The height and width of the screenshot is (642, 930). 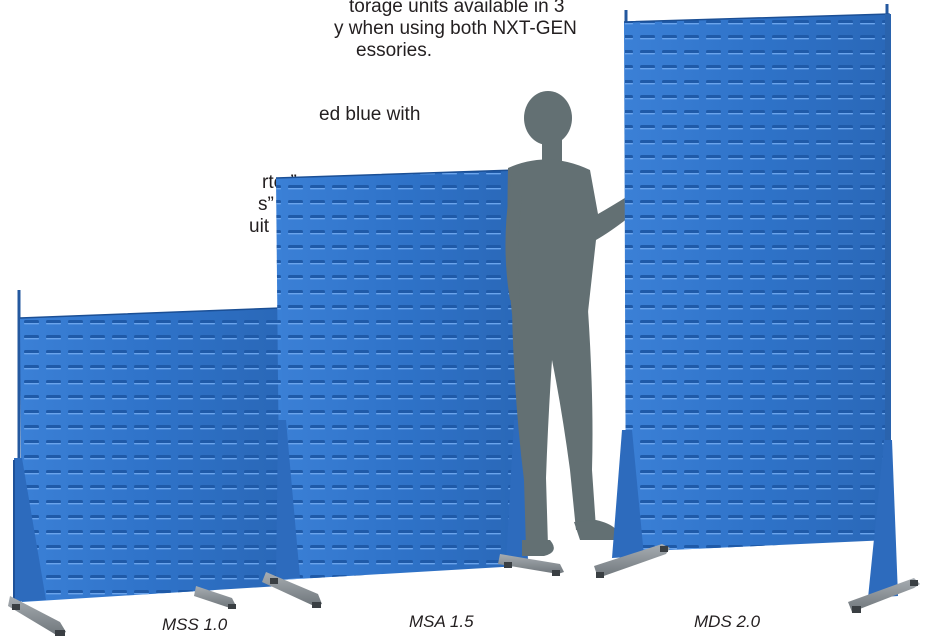 I want to click on caption-mds: MDS 2.0, so click(x=727, y=622).